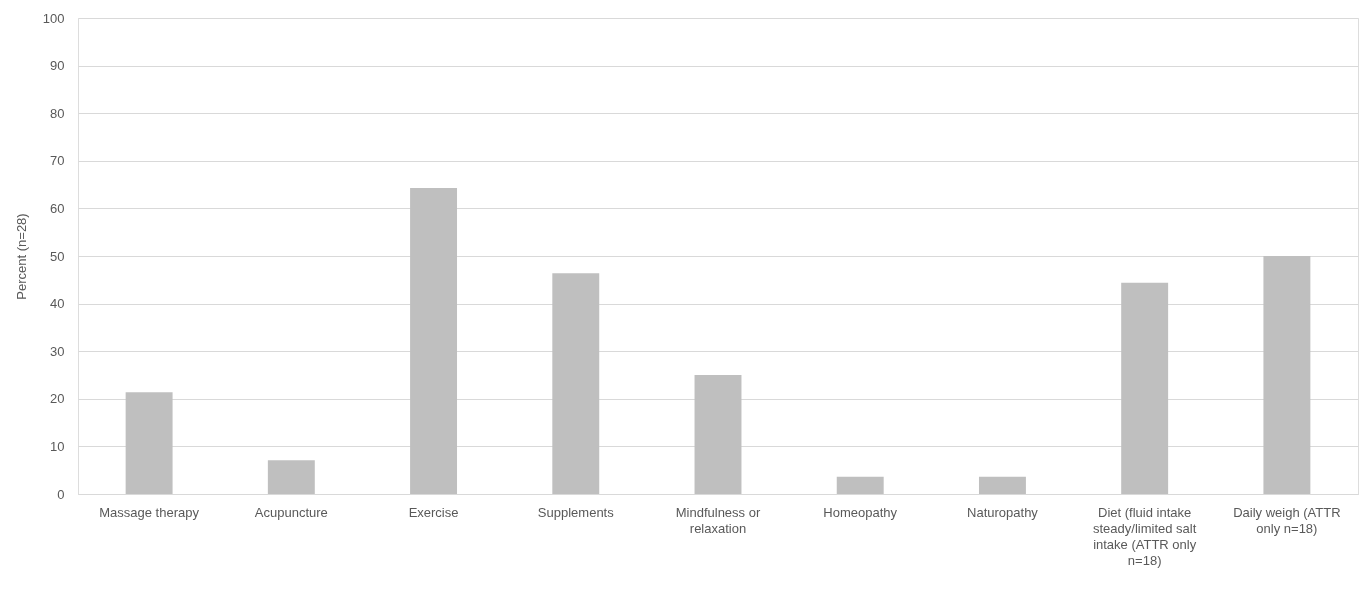 The height and width of the screenshot is (590, 1362). Describe the element at coordinates (57, 161) in the screenshot. I see `y-tick-label: 70` at that location.